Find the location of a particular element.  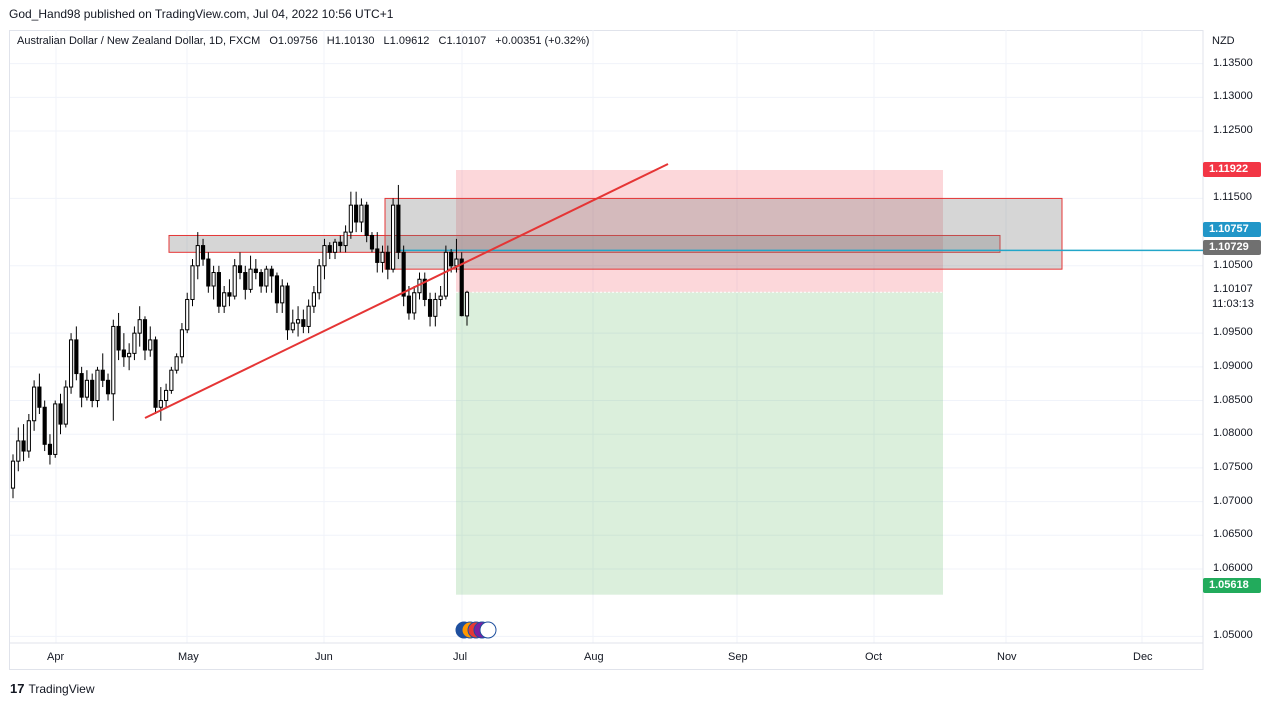

price-tick-label: 1.08000 is located at coordinates (1233, 433).